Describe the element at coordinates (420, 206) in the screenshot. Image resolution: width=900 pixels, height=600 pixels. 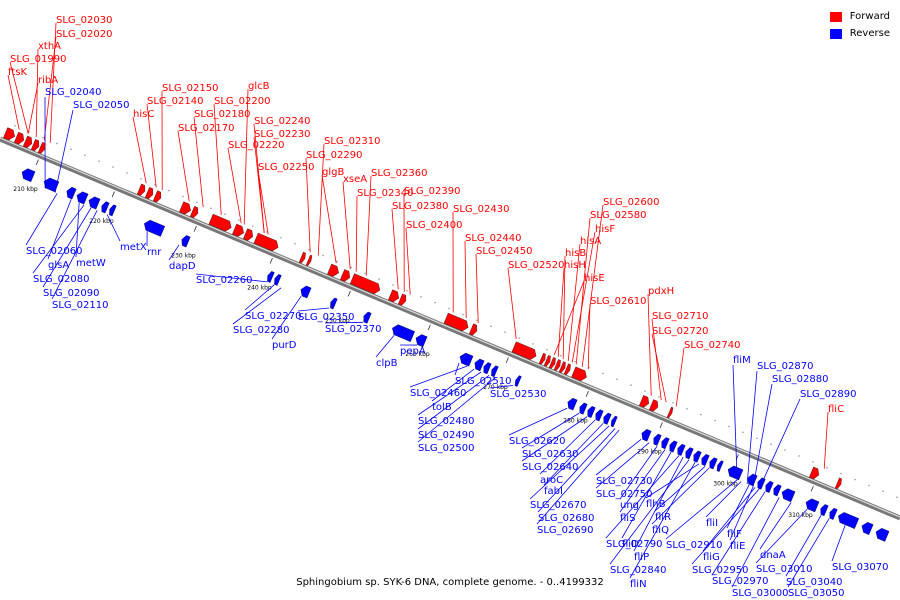
I see `gene-label: SLG_02380` at that location.